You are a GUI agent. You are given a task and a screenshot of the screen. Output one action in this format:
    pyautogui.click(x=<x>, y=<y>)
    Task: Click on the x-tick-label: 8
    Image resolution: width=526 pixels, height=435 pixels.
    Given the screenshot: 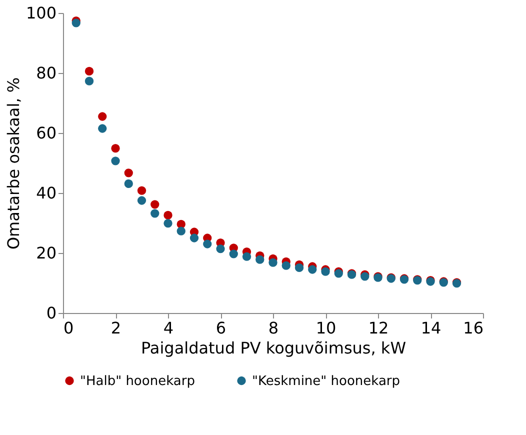 What is the action you would take?
    pyautogui.click(x=273, y=328)
    